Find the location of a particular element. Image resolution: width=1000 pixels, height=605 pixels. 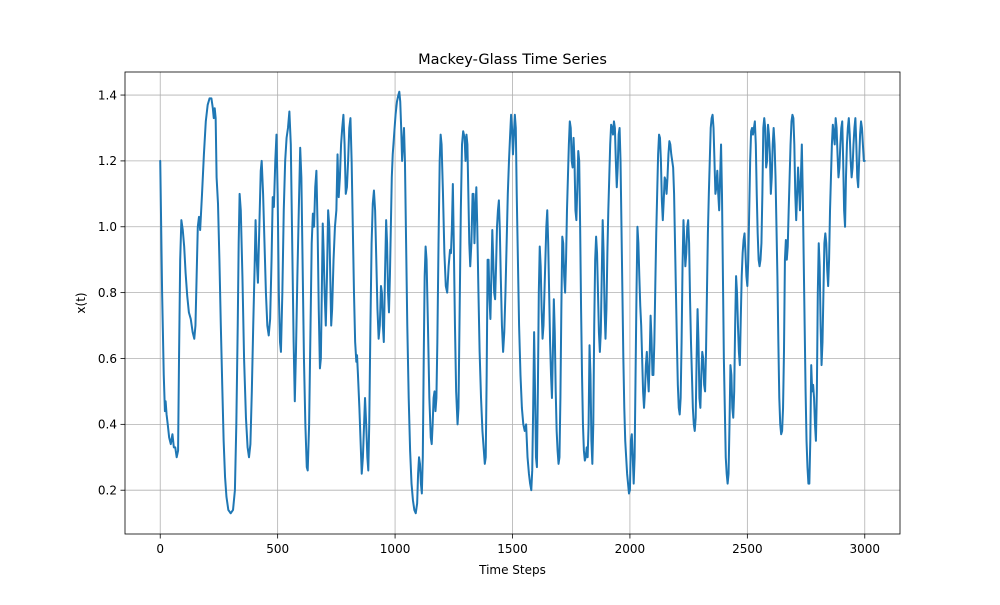

x-tick-label: 2000 is located at coordinates (630, 549).